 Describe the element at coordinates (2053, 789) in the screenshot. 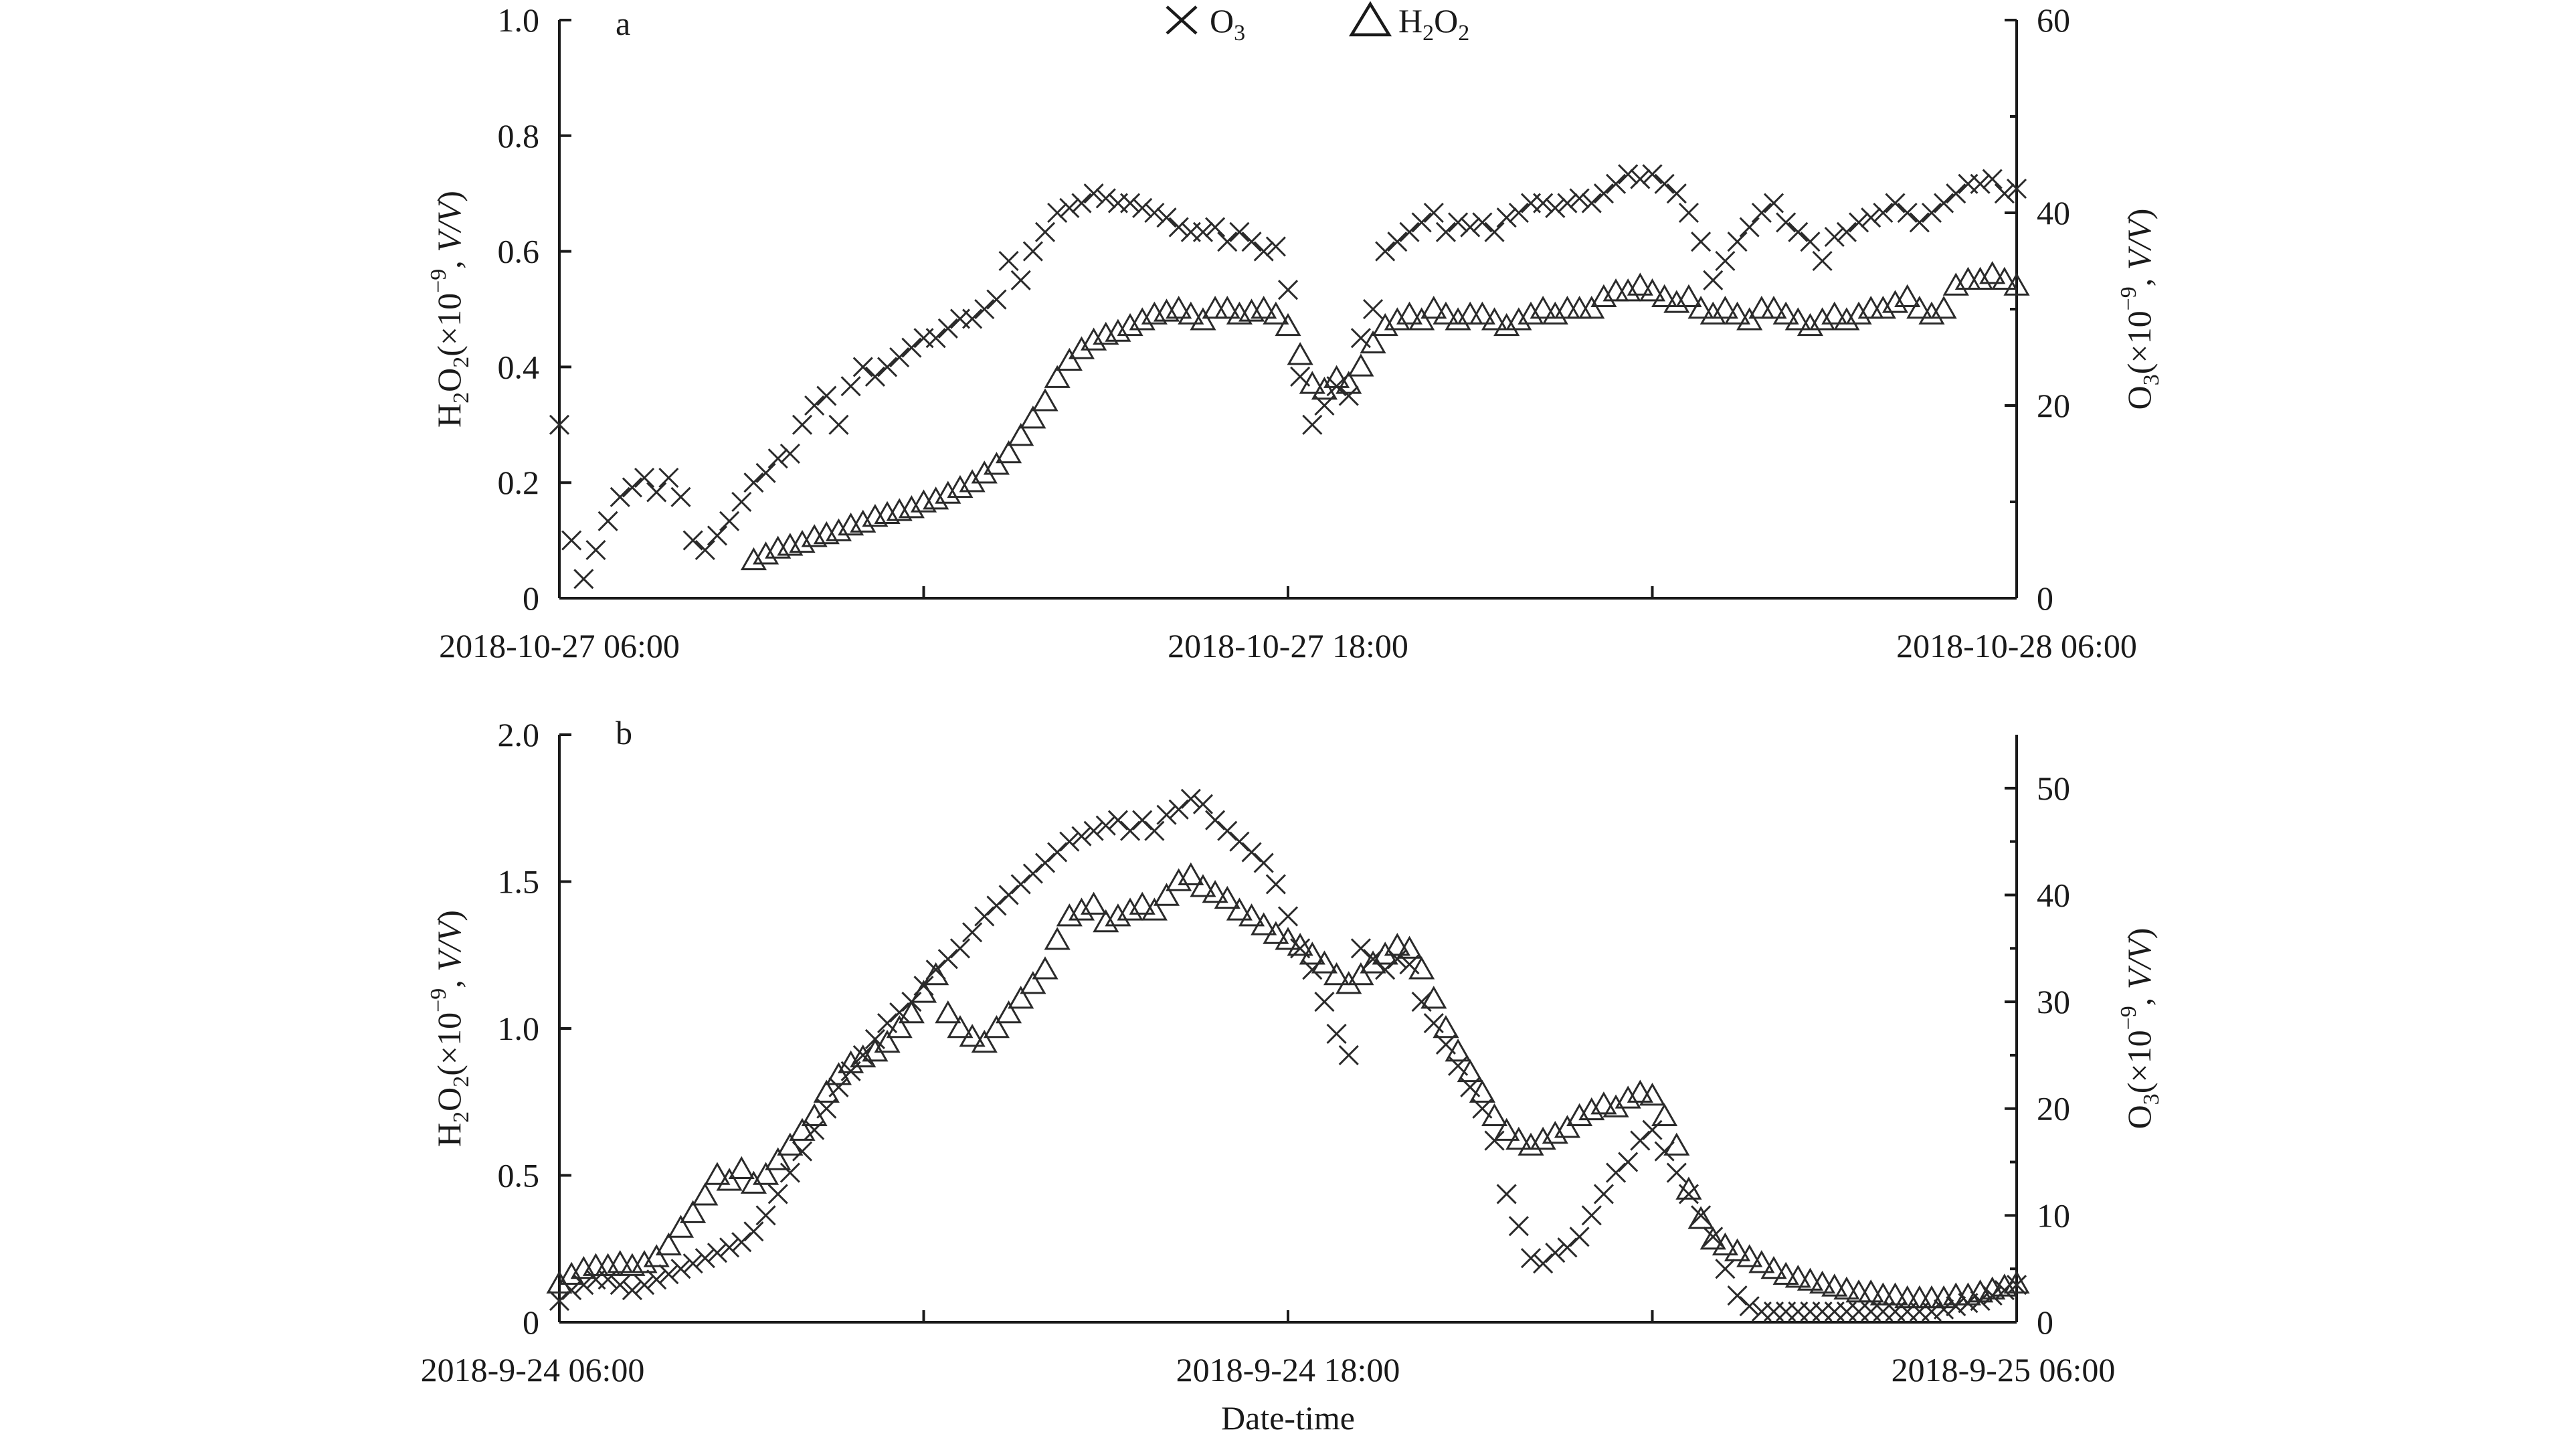

I see `right-y-tick-label: 50` at that location.